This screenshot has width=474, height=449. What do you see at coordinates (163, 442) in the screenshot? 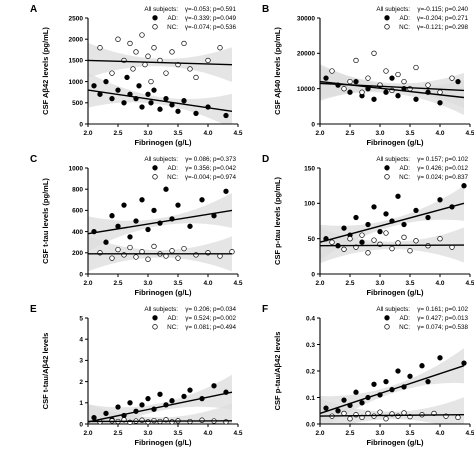
I see `x-axis-label: Fibrinogen (g/L)` at bounding box center [163, 442].